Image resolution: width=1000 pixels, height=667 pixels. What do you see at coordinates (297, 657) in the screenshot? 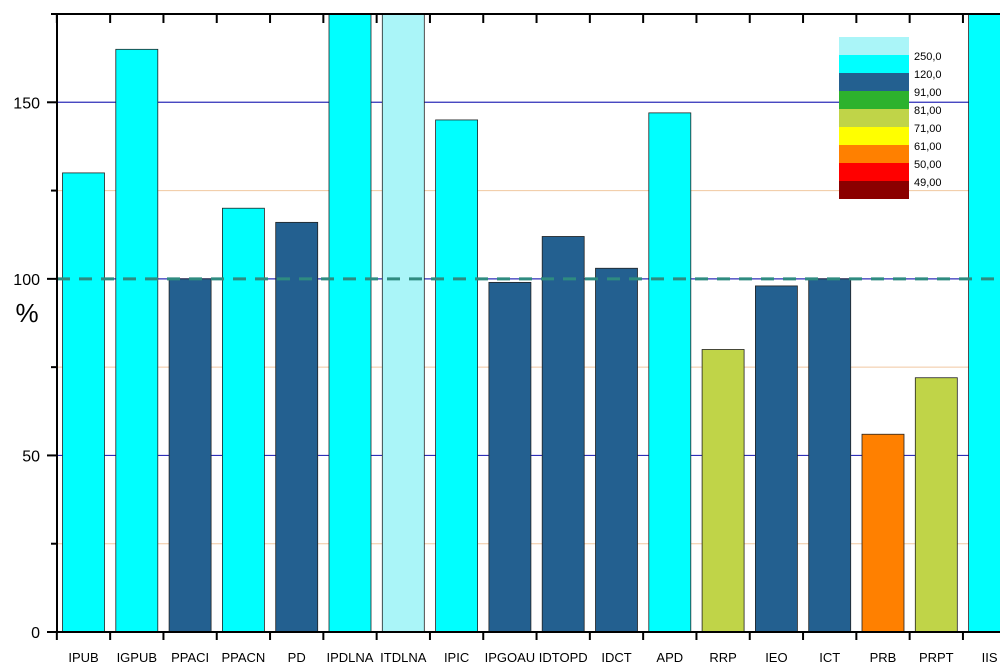
I see `category-label: PD` at bounding box center [297, 657].